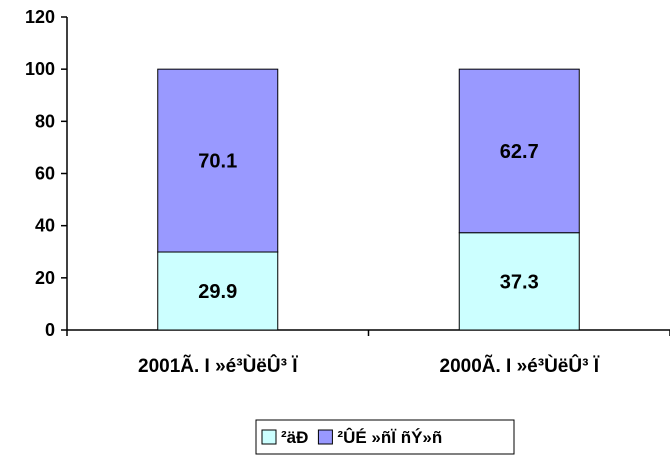 The image size is (670, 460). I want to click on data-label: 62.7, so click(519, 152).